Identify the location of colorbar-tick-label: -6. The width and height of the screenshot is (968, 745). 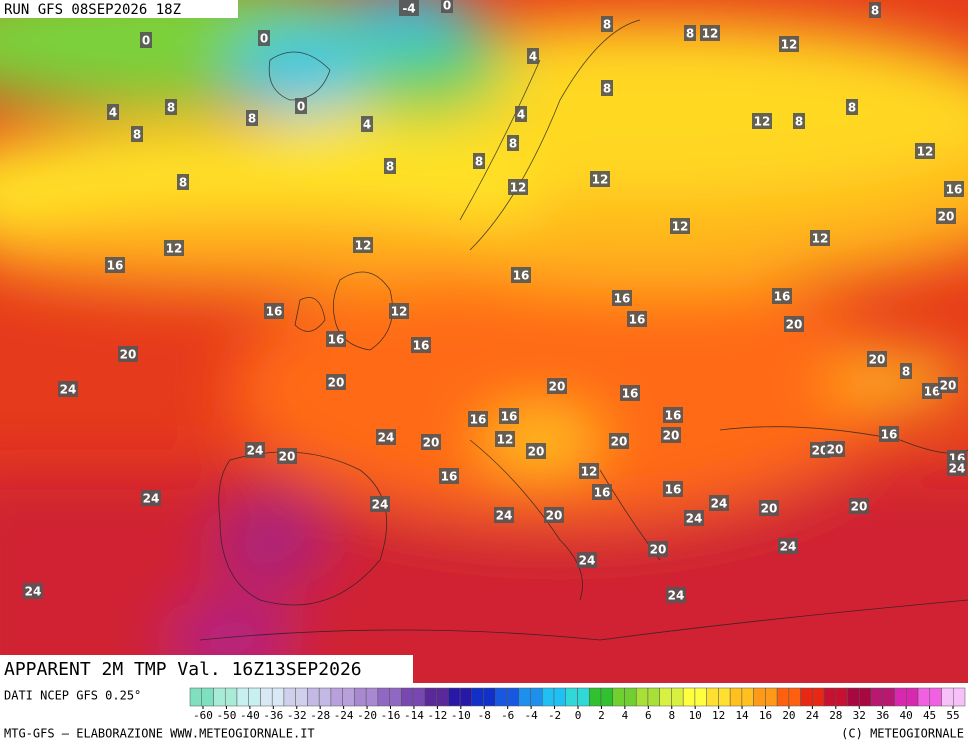
(507, 715).